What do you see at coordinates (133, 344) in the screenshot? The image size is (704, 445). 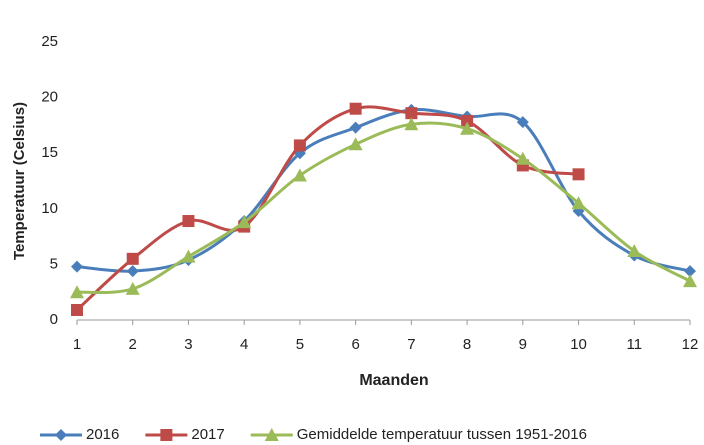 I see `x-tick-label: 2` at bounding box center [133, 344].